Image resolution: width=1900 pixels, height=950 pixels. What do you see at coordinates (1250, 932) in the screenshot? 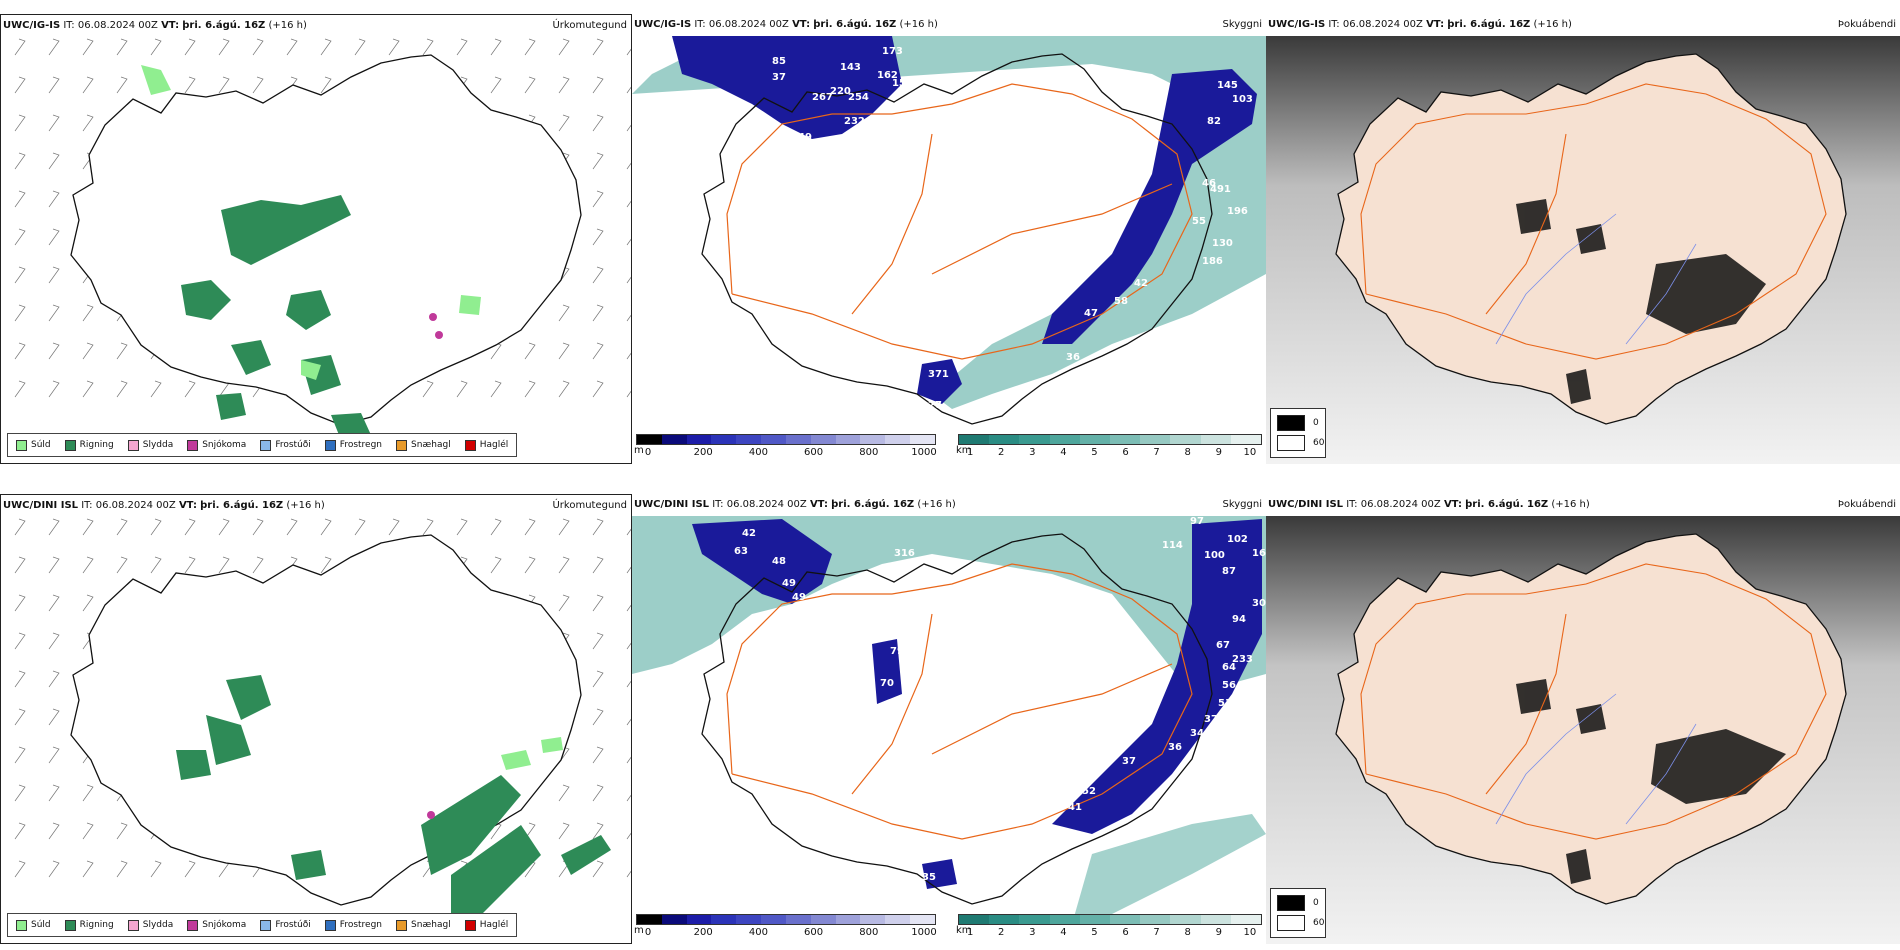
I see `colorbar-tick: 10` at bounding box center [1250, 932].